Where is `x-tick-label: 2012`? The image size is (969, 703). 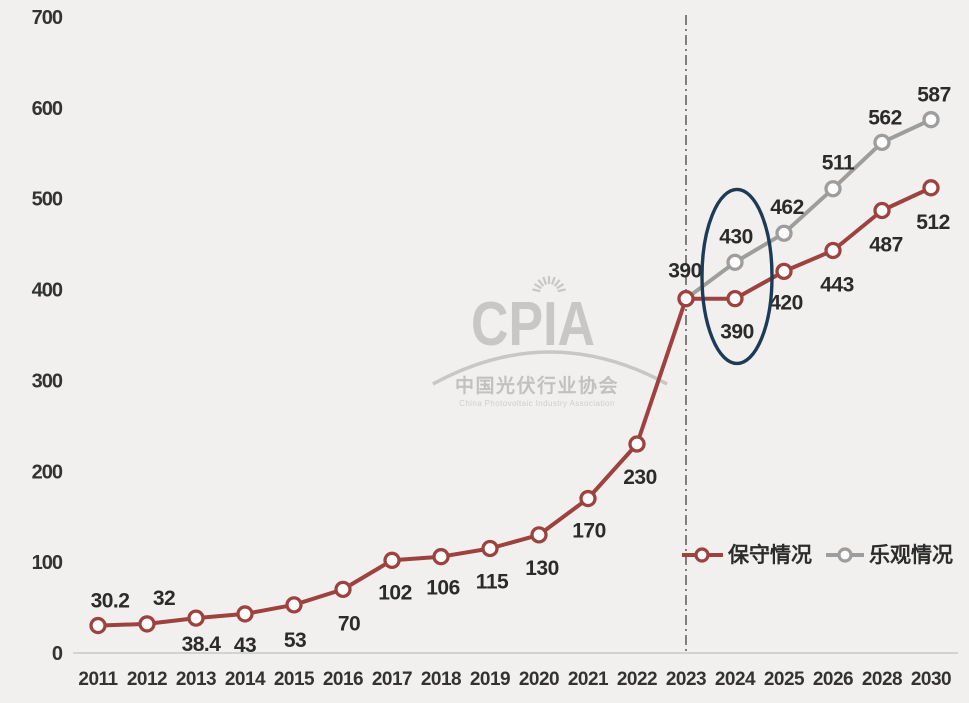 x-tick-label: 2012 is located at coordinates (147, 679).